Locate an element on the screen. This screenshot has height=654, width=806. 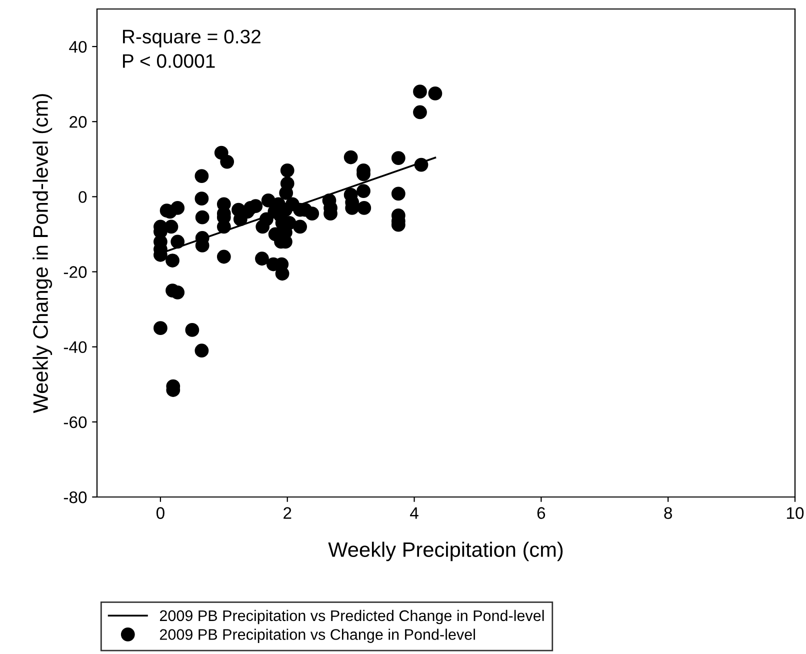
y-tick-label: 0 is located at coordinates (82, 197).